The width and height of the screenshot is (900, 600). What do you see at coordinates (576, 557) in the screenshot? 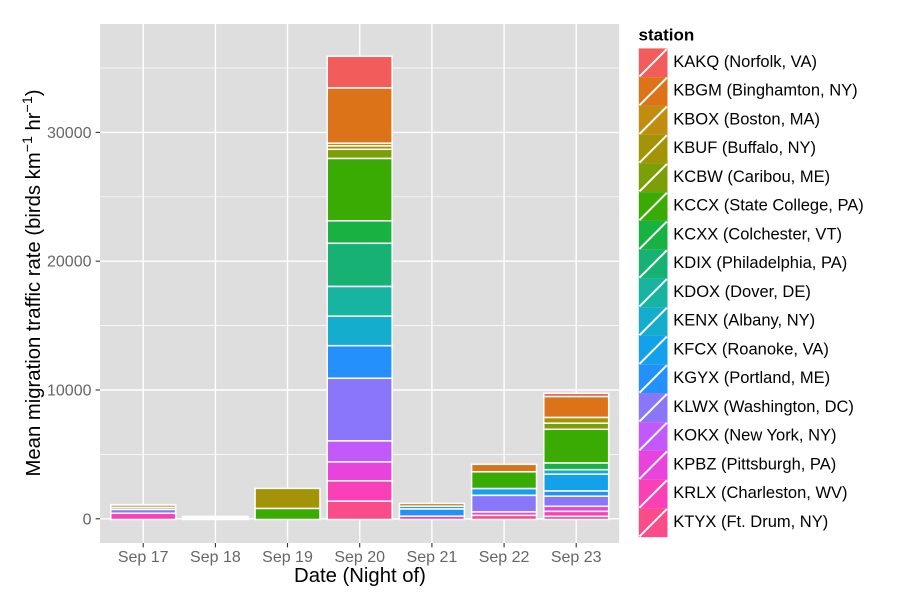
I see `svg-text: Sep 23` at bounding box center [576, 557].